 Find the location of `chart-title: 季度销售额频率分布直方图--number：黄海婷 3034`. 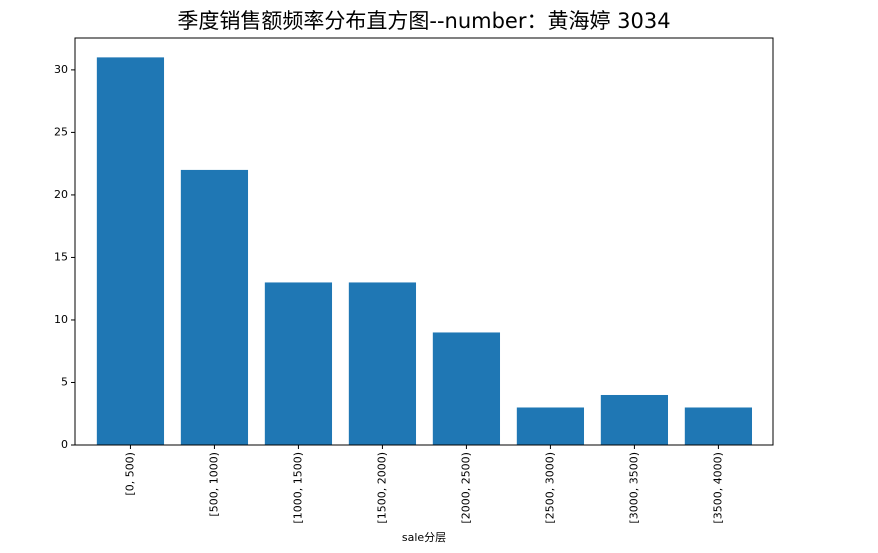

chart-title: 季度销售额频率分布直方图--number：黄海婷 3034 is located at coordinates (423, 21).